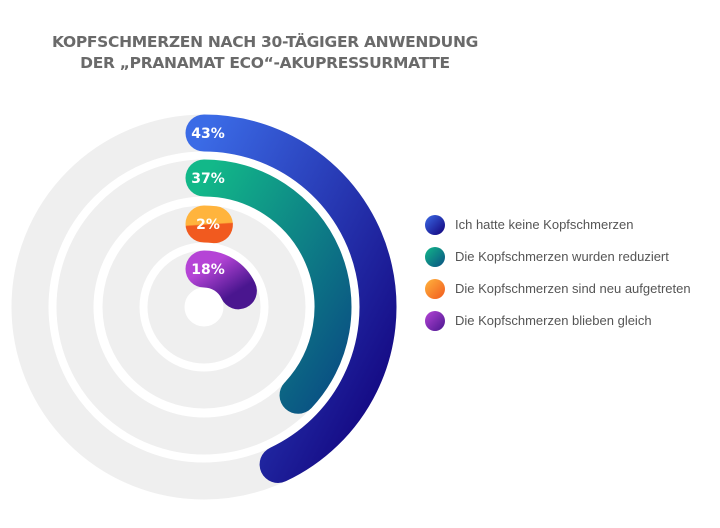 The width and height of the screenshot is (720, 528). Describe the element at coordinates (265, 42) in the screenshot. I see `chart-title-line-1: KOPFSCHMERZEN NACH 30-TÄGIGER ANWENDUNG` at that location.